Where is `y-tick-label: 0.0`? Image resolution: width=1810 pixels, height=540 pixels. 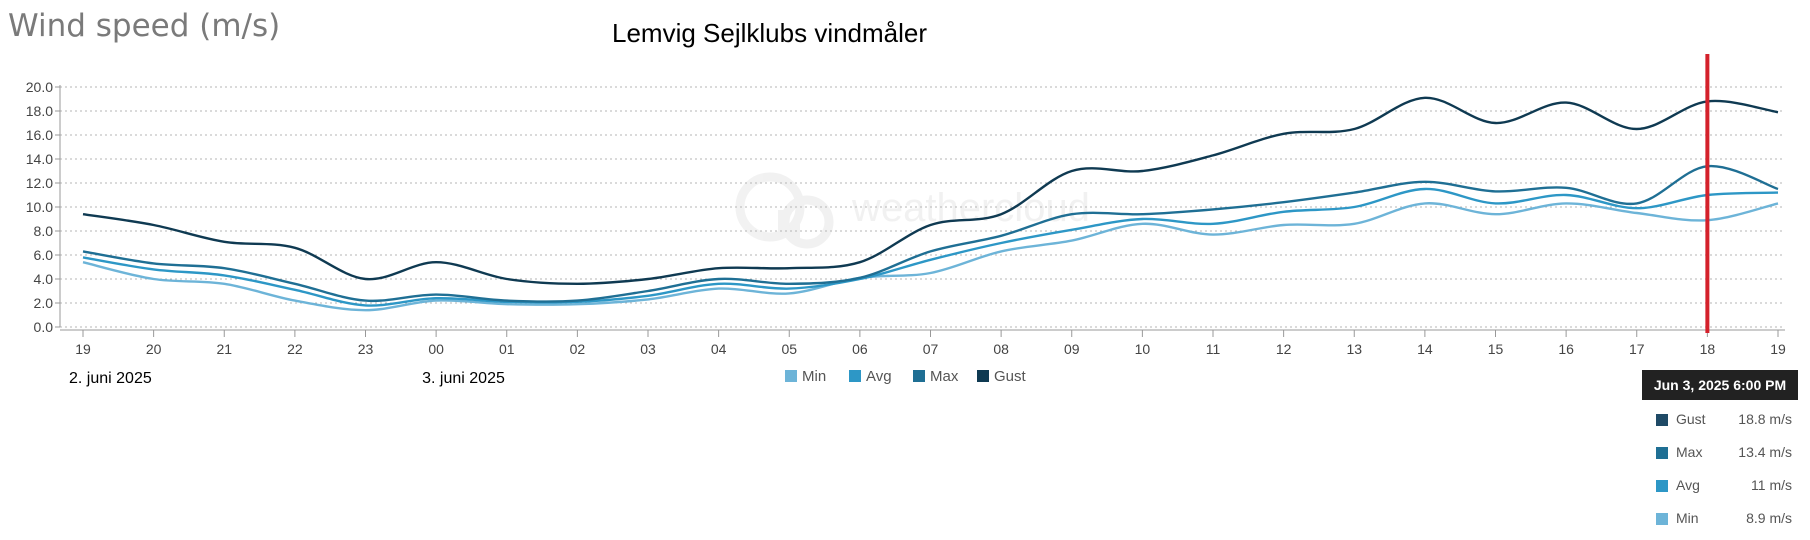
y-tick-label: 0.0 is located at coordinates (44, 327).